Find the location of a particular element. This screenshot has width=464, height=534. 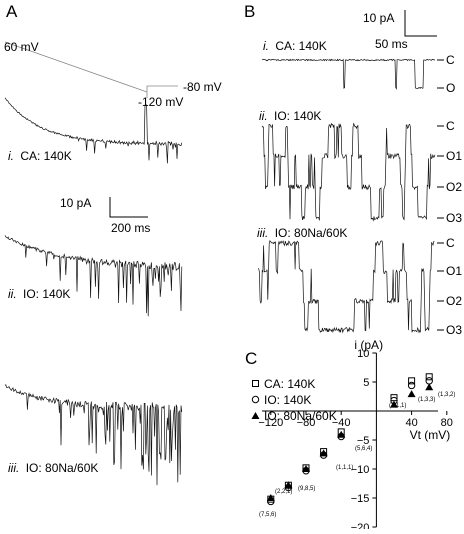

panel-a-scale-time: 200 ms is located at coordinates (130, 228).